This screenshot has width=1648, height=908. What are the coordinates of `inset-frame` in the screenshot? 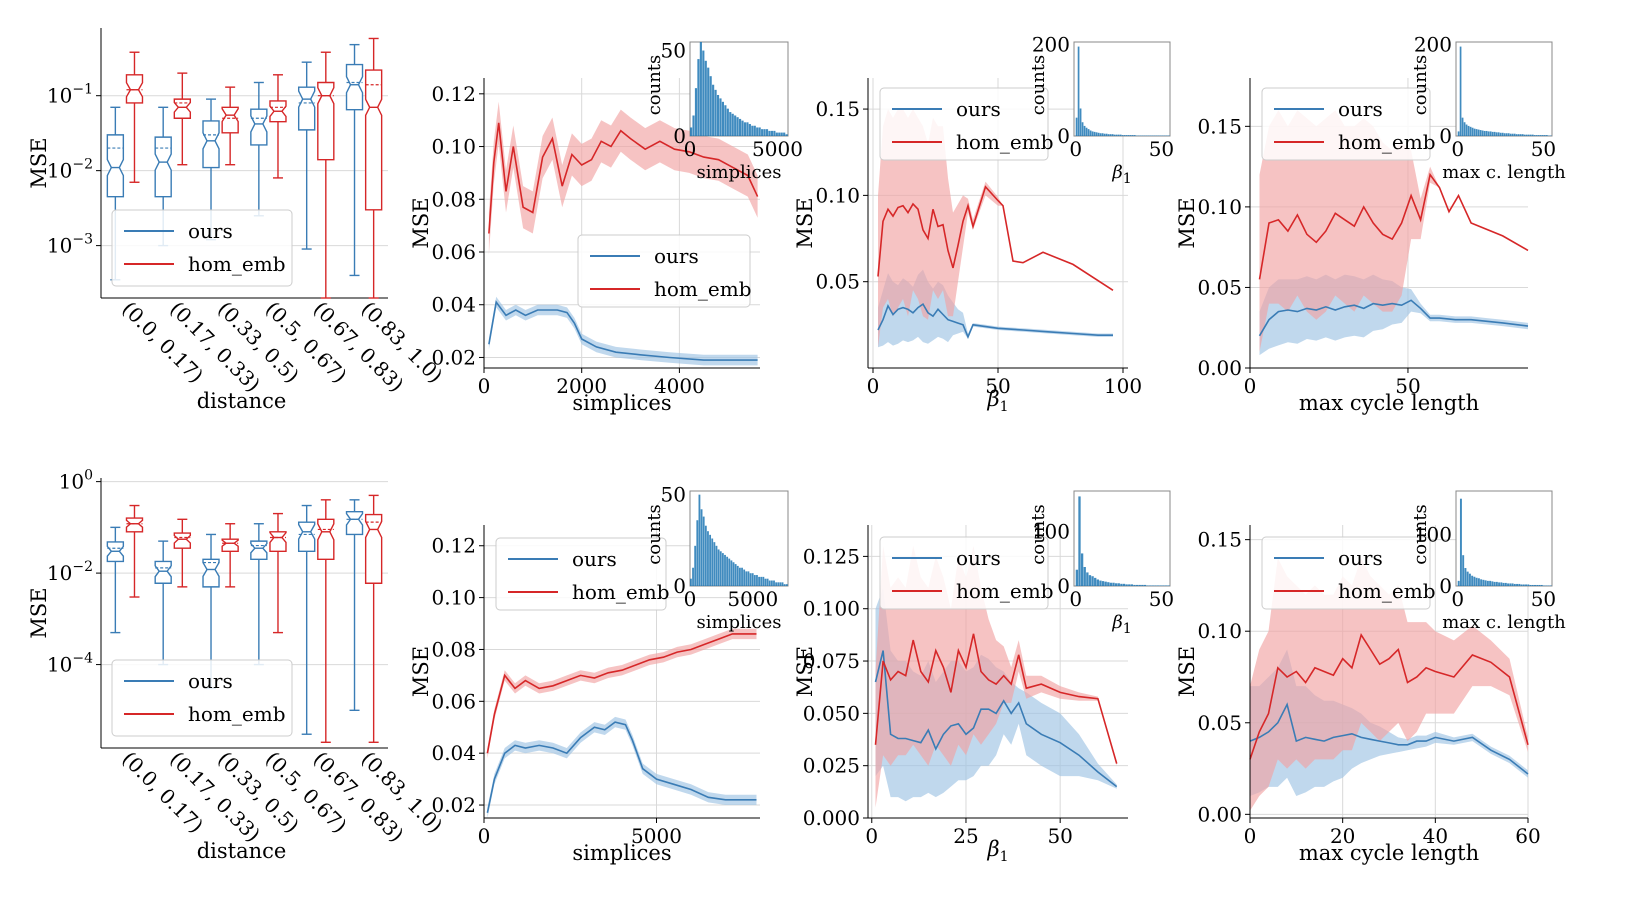 It's located at (1504, 538).